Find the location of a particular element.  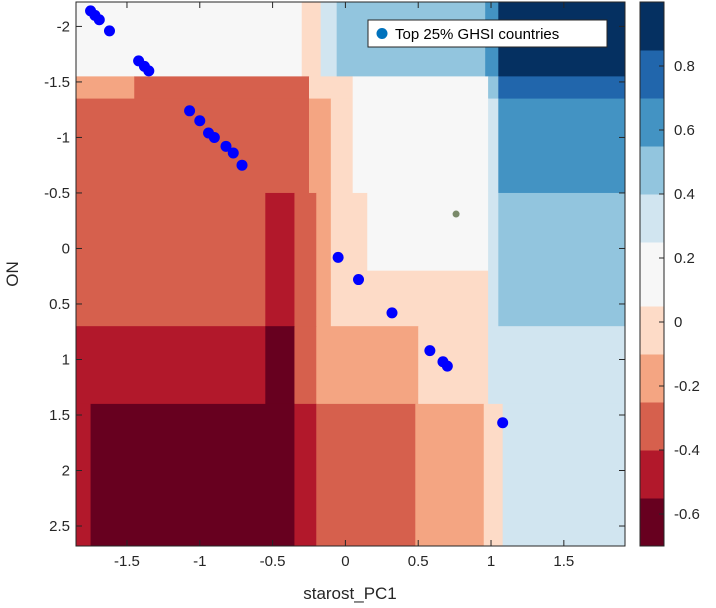

colorbar-tick-label: 0 is located at coordinates (678, 322).